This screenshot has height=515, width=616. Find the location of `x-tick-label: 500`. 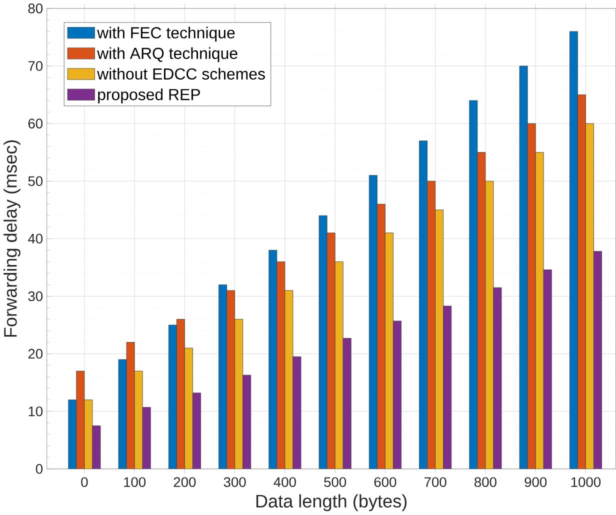

x-tick-label: 500 is located at coordinates (335, 482).